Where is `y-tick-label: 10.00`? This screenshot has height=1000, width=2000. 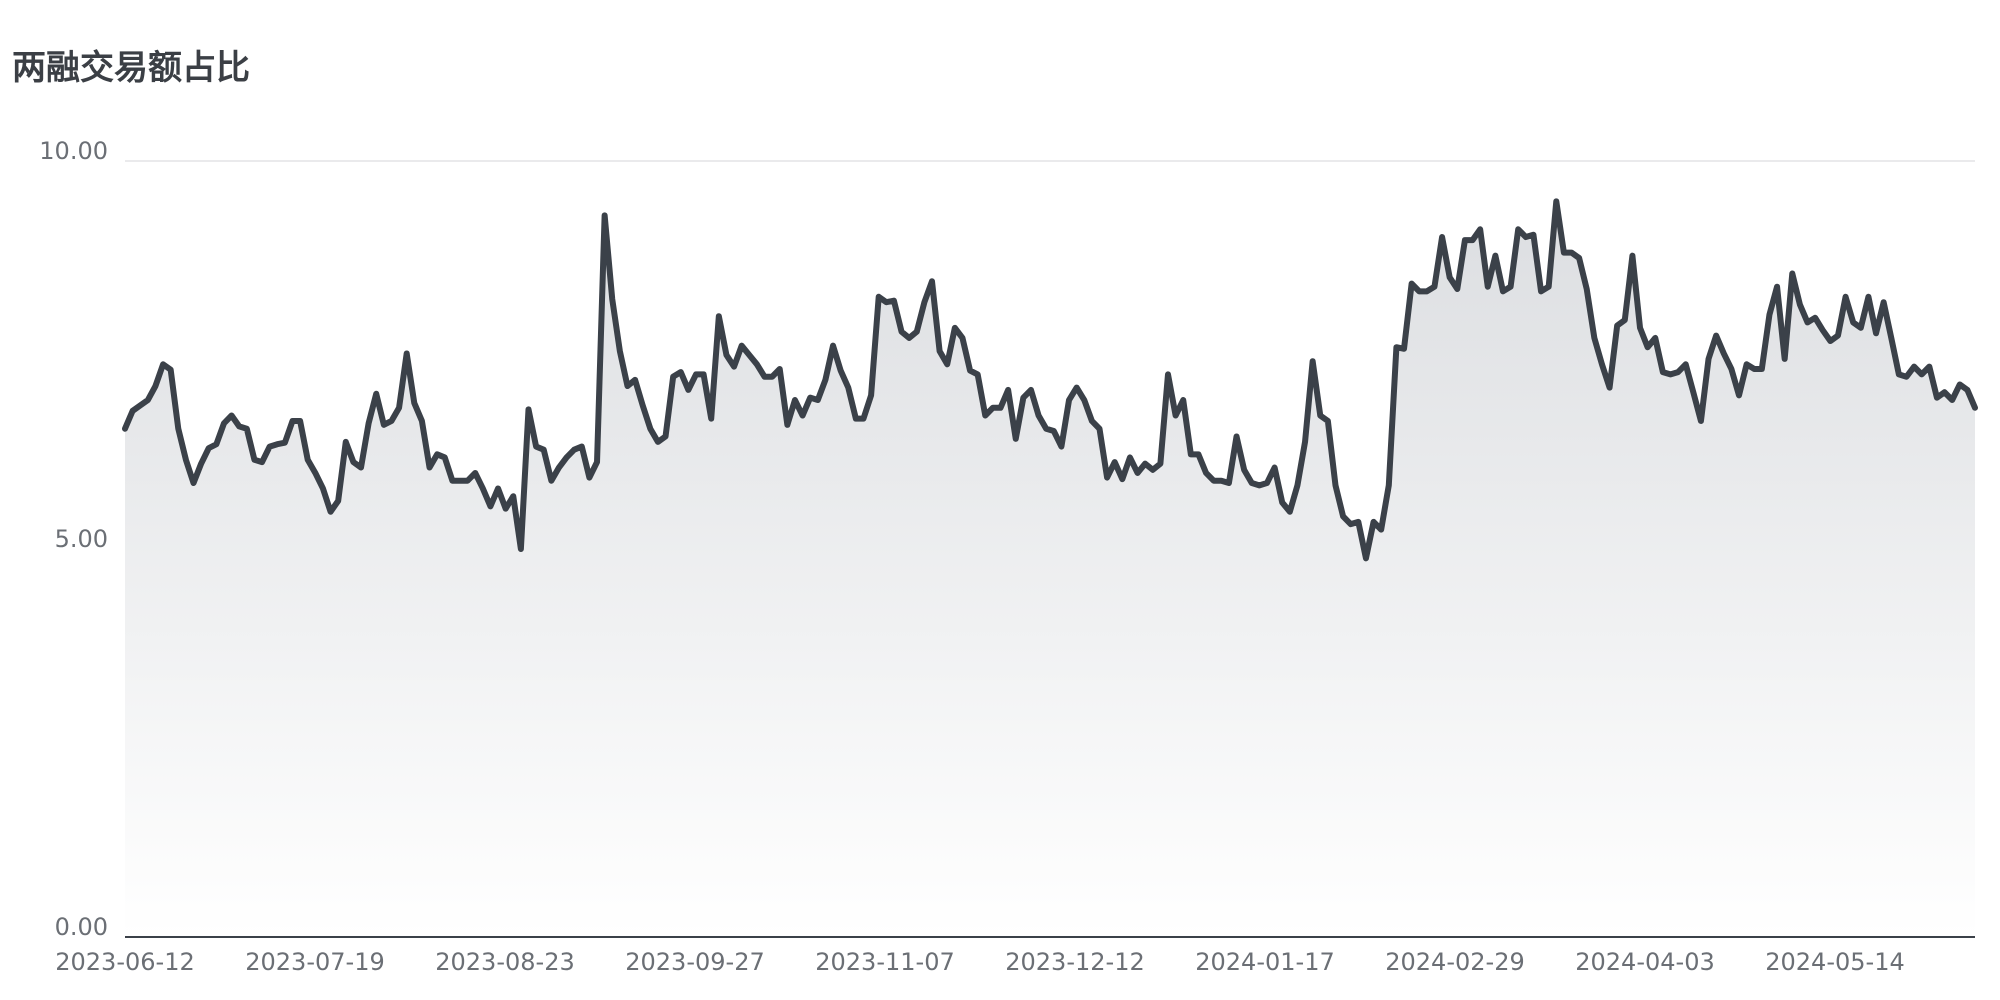 y-tick-label: 10.00 is located at coordinates (73, 151).